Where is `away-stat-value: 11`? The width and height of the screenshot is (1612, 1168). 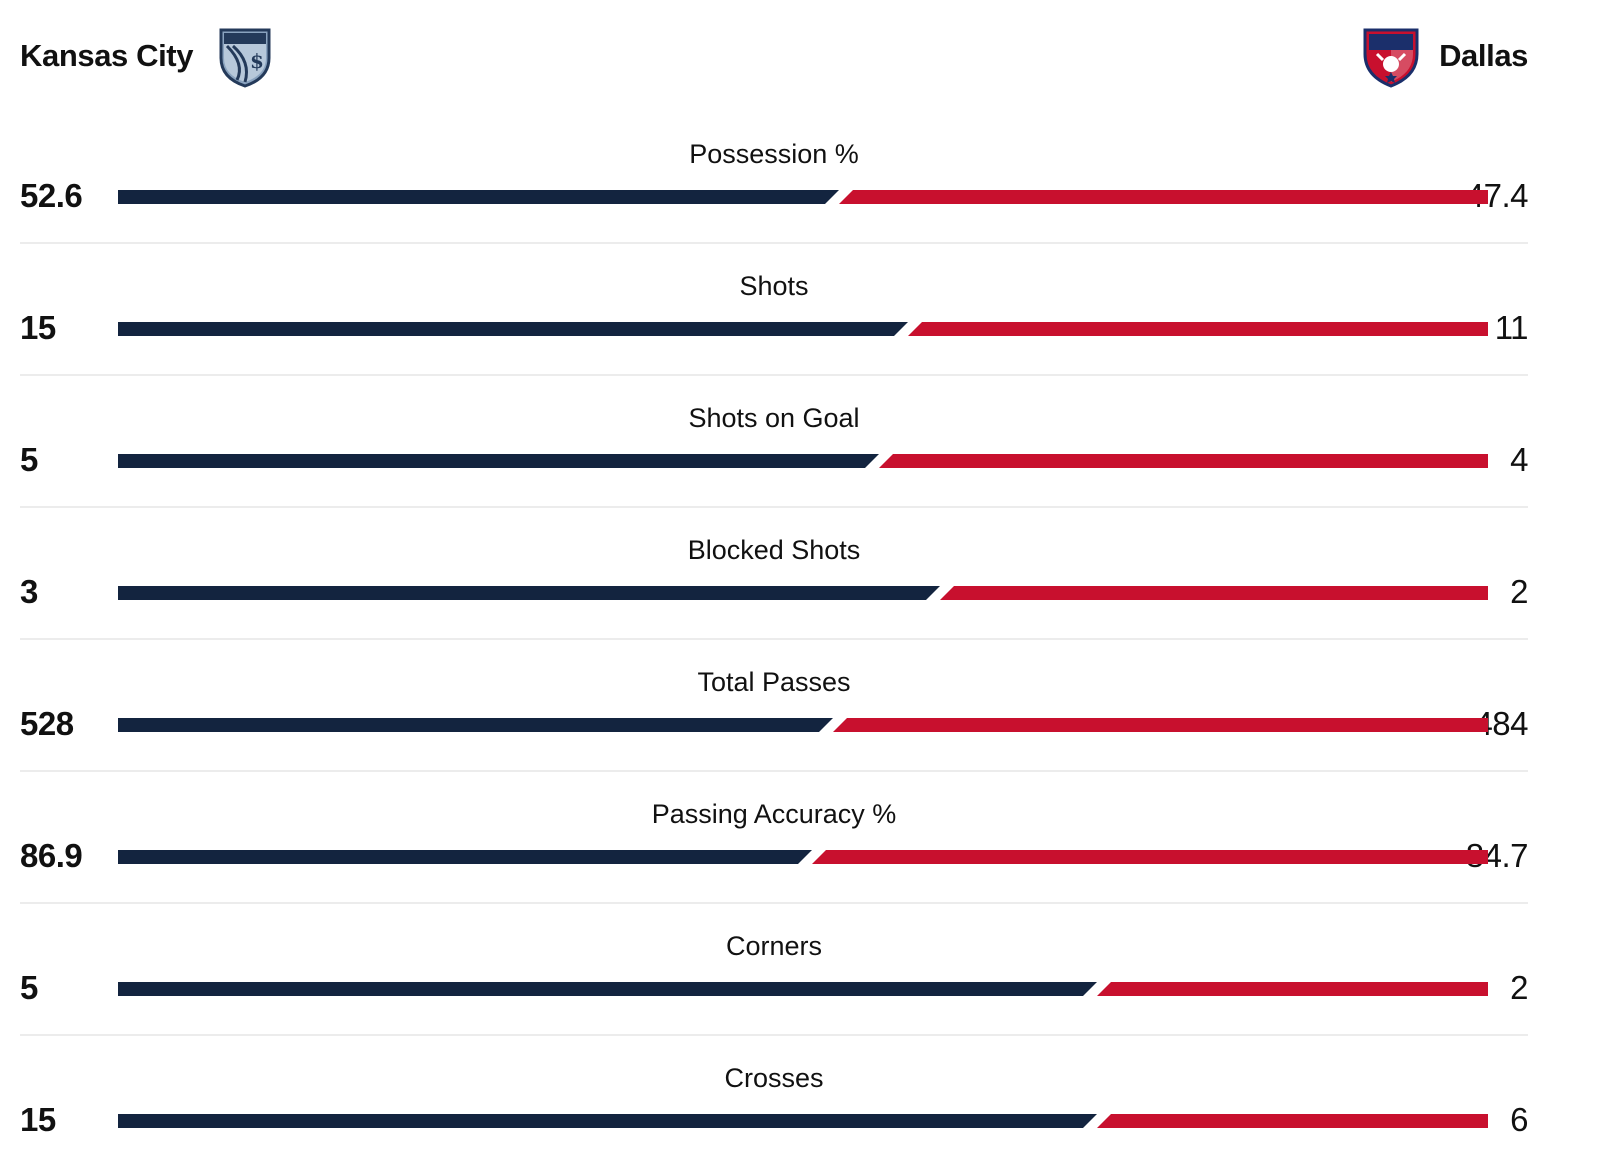
away-stat-value: 11 is located at coordinates (1511, 327).